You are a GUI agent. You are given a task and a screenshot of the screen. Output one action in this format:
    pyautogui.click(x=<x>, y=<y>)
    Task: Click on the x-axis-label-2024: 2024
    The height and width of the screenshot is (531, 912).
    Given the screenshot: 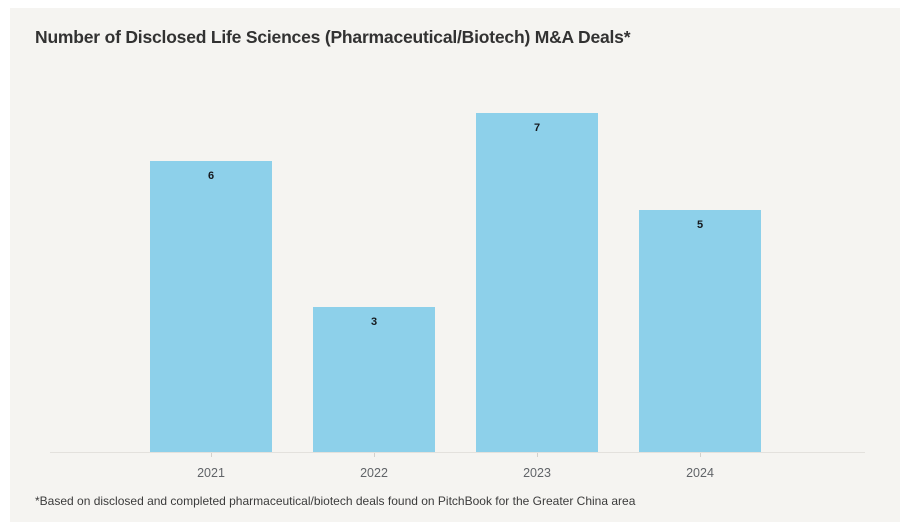 What is the action you would take?
    pyautogui.click(x=700, y=473)
    